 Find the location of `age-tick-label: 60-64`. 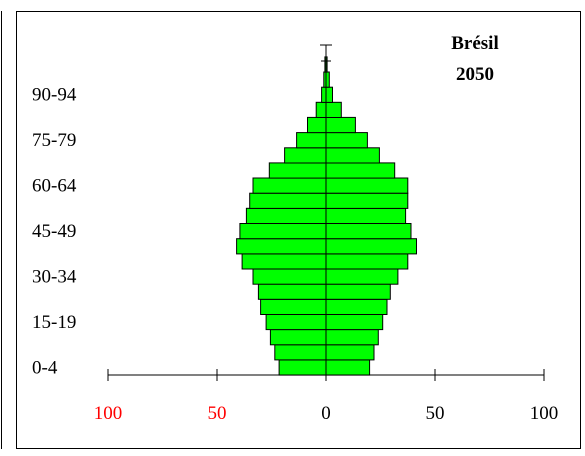

age-tick-label: 60-64 is located at coordinates (54, 186).